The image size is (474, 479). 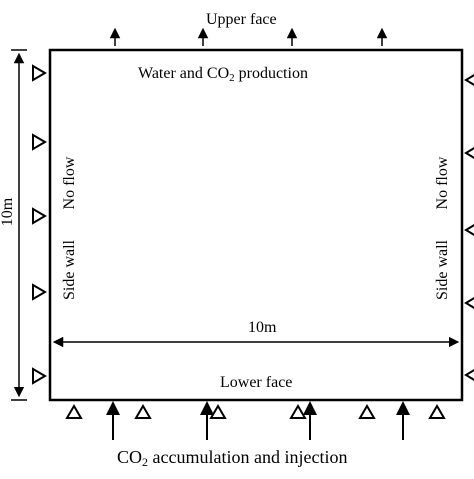 I want to click on bottom-roller-supports, so click(x=255, y=411).